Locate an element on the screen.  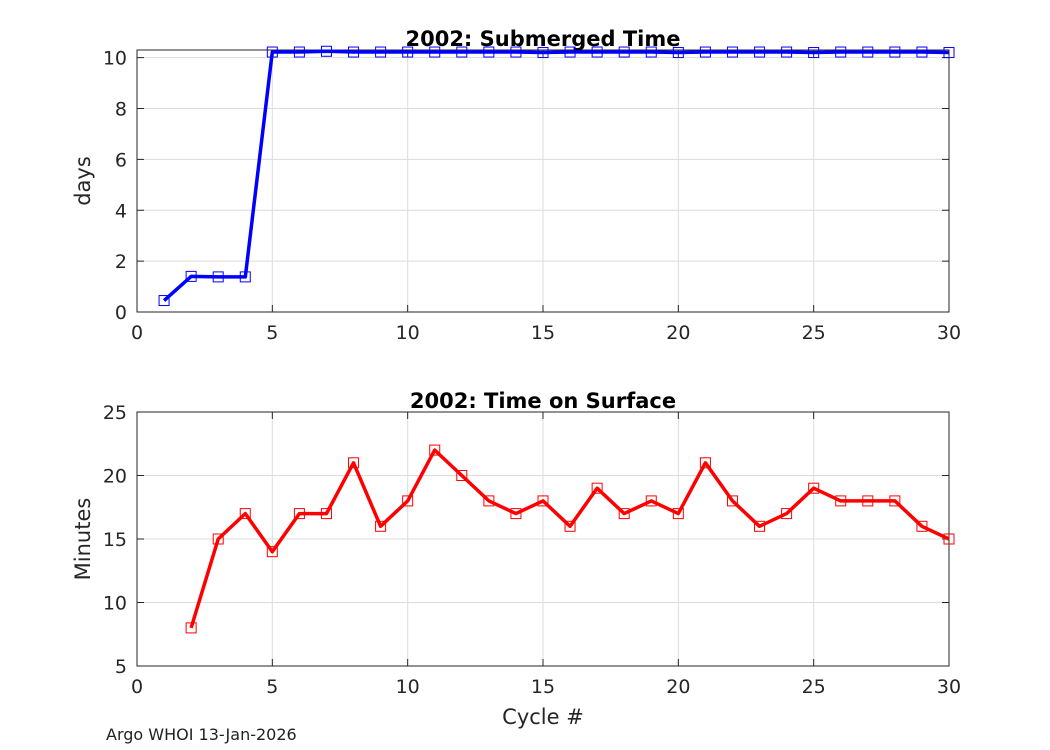
y-tick-label: 25 is located at coordinates (115, 413).